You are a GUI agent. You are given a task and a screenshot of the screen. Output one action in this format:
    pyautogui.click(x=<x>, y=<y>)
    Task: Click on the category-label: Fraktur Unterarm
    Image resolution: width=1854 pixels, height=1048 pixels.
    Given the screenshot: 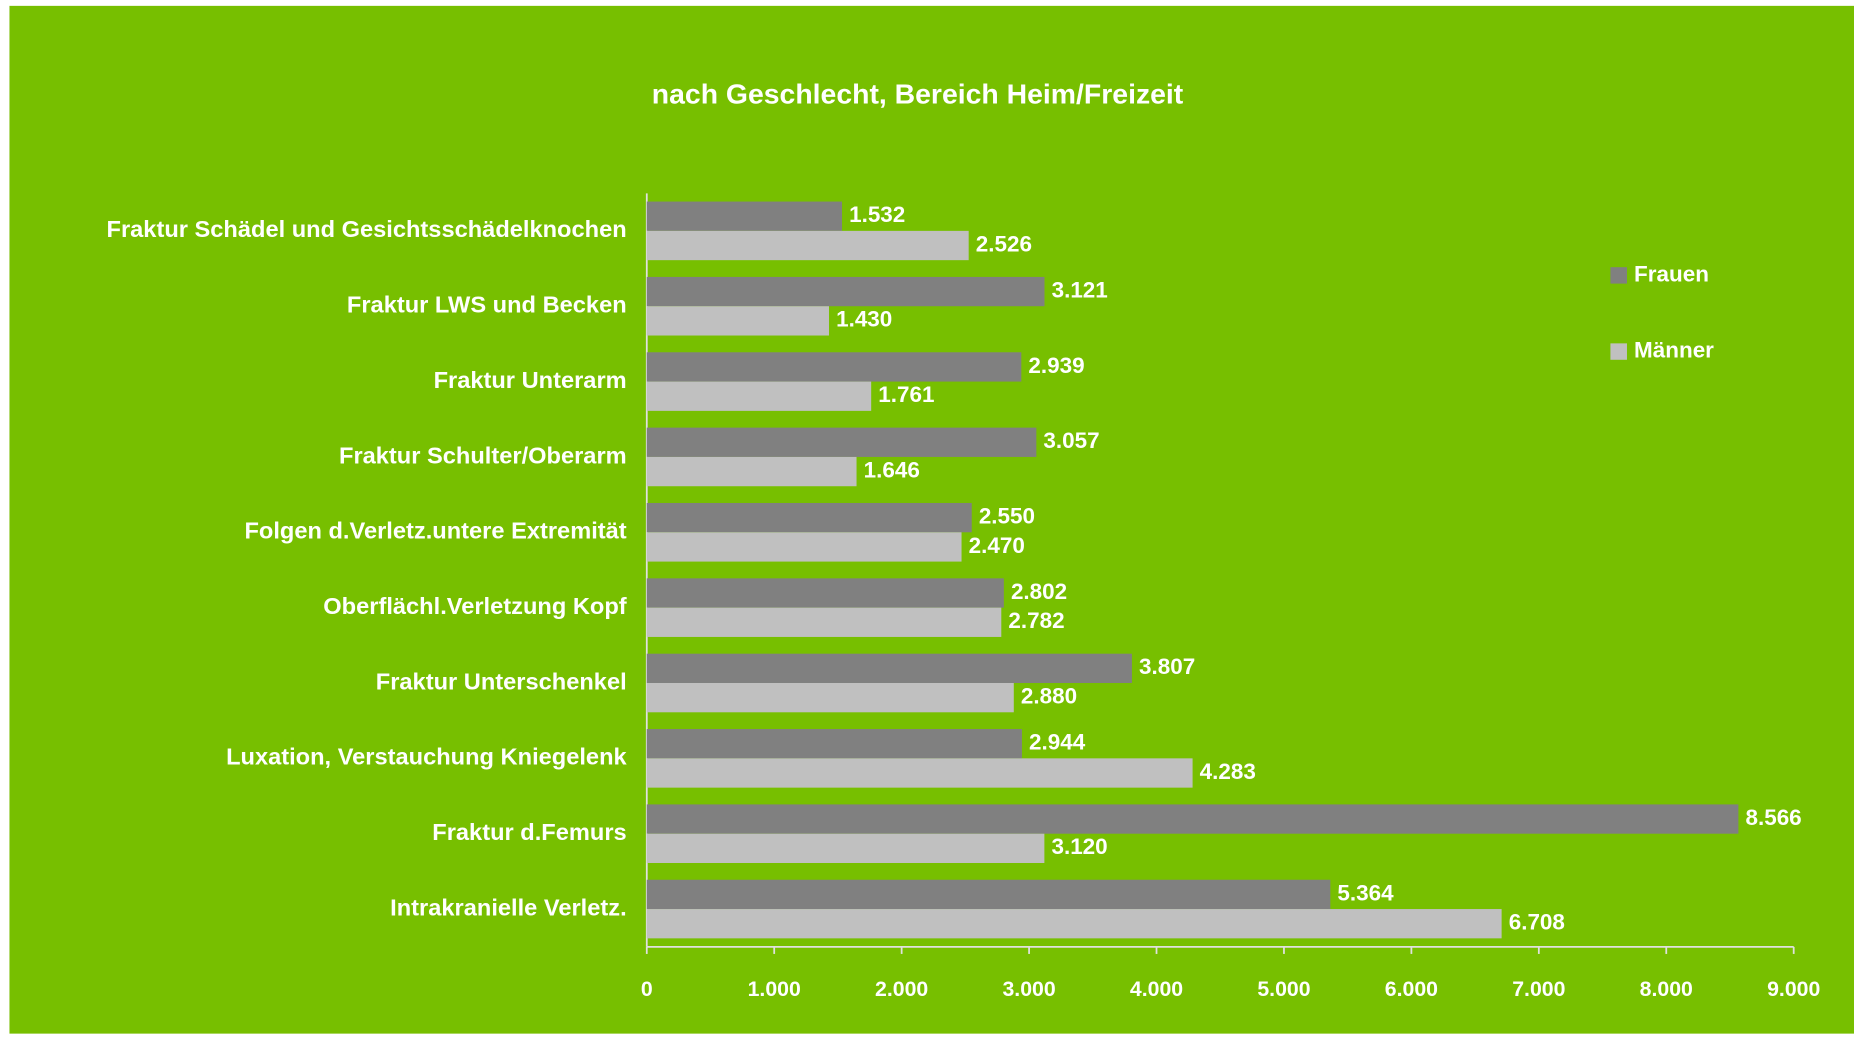 What is the action you would take?
    pyautogui.click(x=530, y=380)
    